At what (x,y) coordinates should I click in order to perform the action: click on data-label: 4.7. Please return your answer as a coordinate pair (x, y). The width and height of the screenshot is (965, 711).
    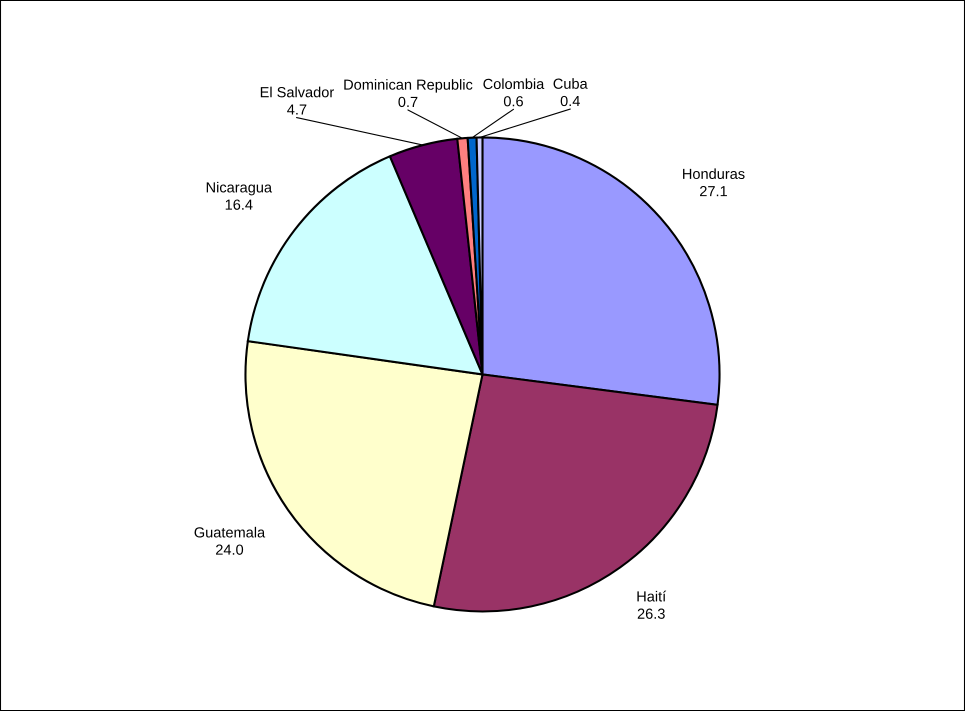
    Looking at the image, I should click on (296, 109).